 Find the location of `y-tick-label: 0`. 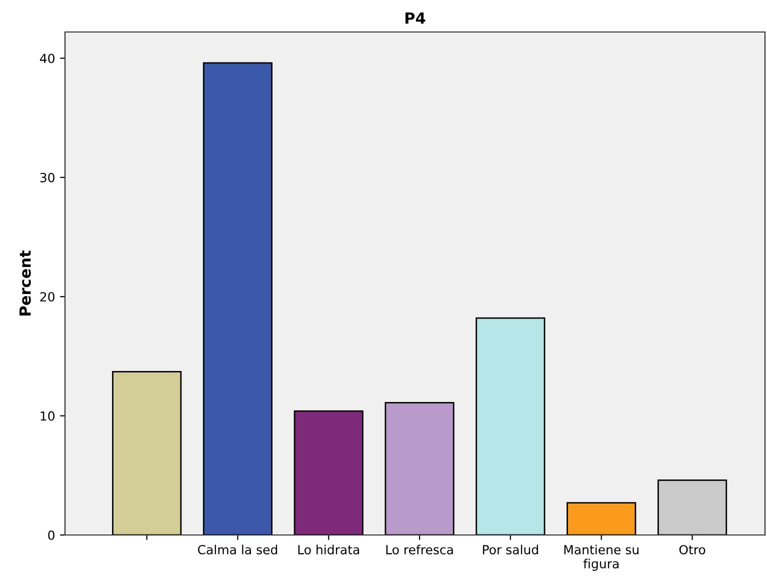

y-tick-label: 0 is located at coordinates (51, 535).